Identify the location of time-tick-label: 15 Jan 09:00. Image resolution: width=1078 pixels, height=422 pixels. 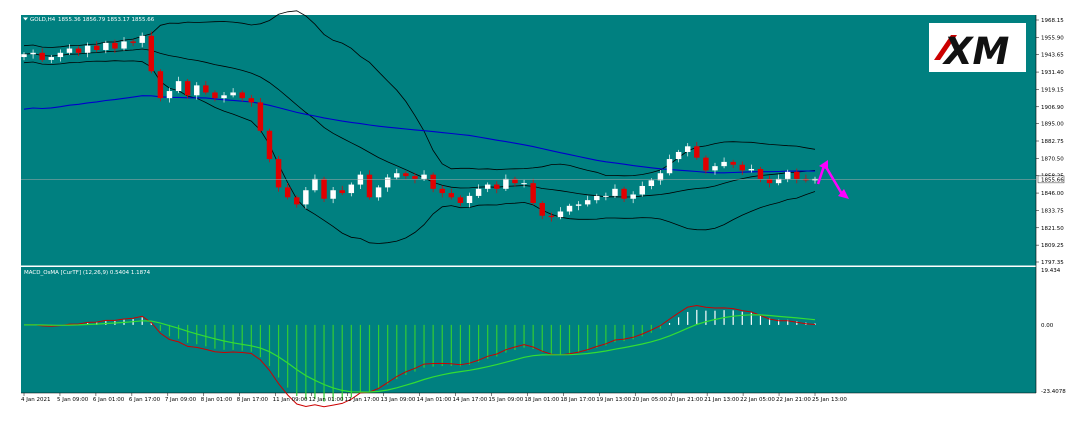
(505, 400).